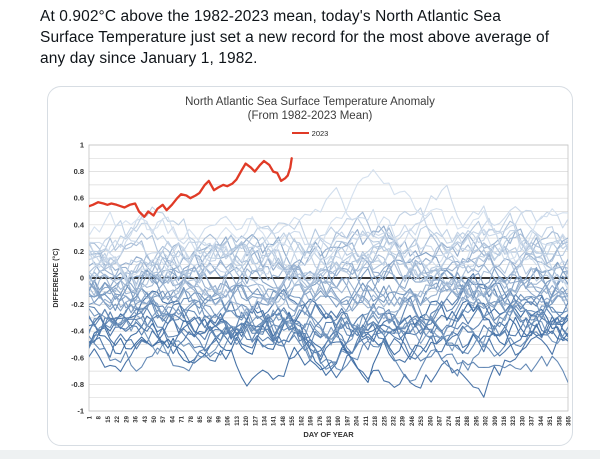 This screenshot has width=600, height=459. What do you see at coordinates (256, 420) in the screenshot?
I see `svg-text: 127` at bounding box center [256, 420].